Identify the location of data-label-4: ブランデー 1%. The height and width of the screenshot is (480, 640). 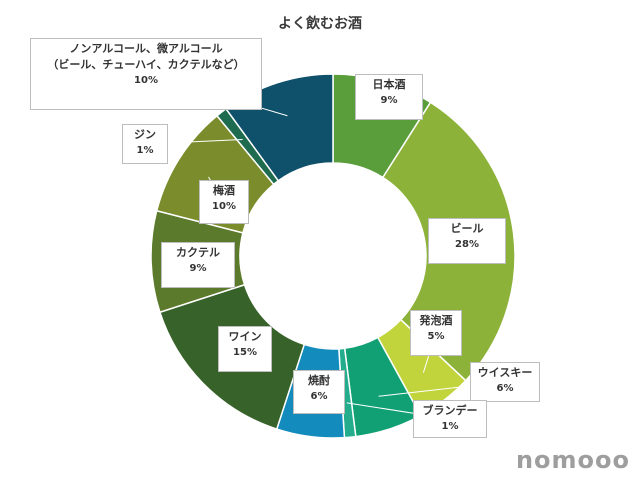
(450, 419).